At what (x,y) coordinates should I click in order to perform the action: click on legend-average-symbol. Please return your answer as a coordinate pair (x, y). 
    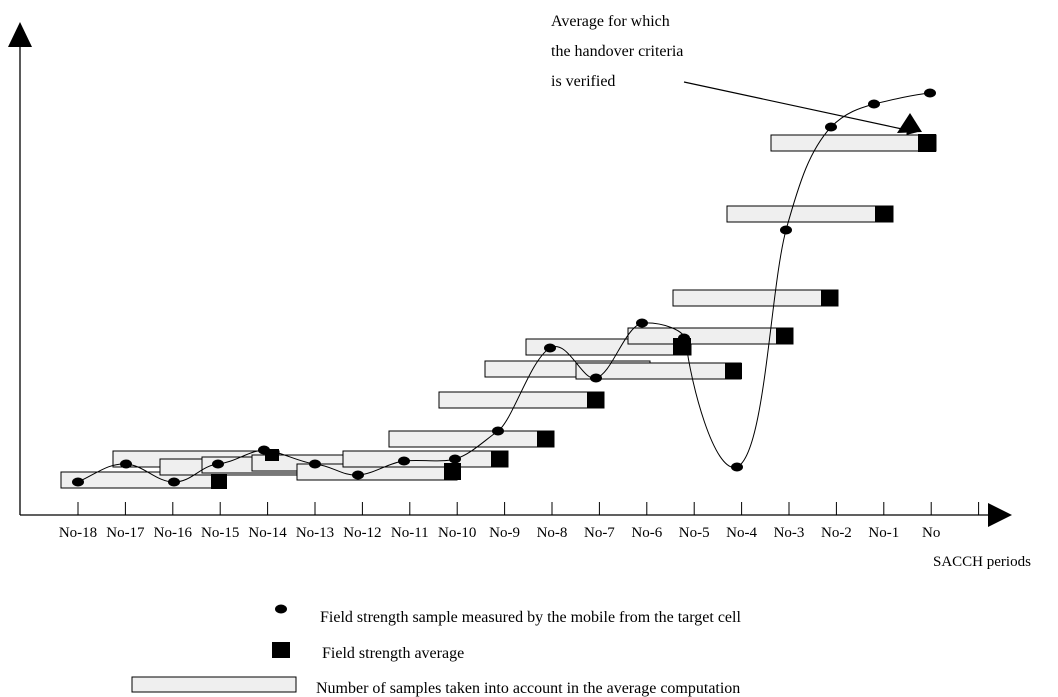
    Looking at the image, I should click on (281, 650).